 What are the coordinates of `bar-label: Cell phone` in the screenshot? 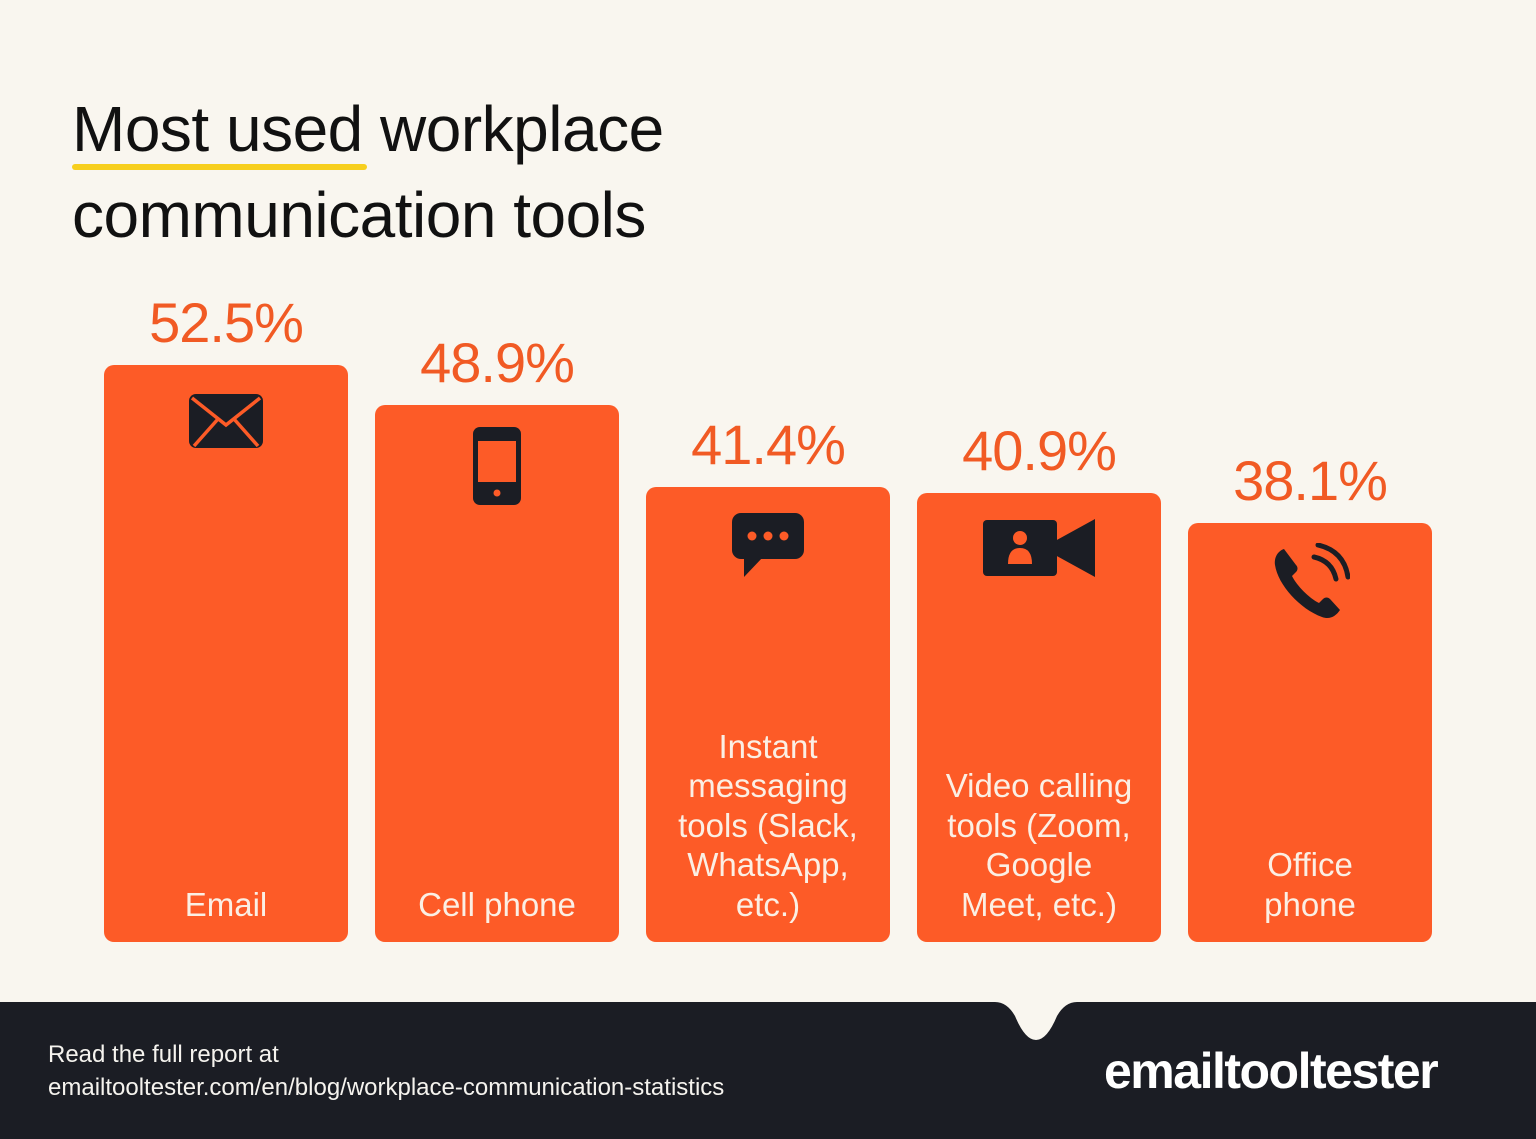 It's located at (497, 904).